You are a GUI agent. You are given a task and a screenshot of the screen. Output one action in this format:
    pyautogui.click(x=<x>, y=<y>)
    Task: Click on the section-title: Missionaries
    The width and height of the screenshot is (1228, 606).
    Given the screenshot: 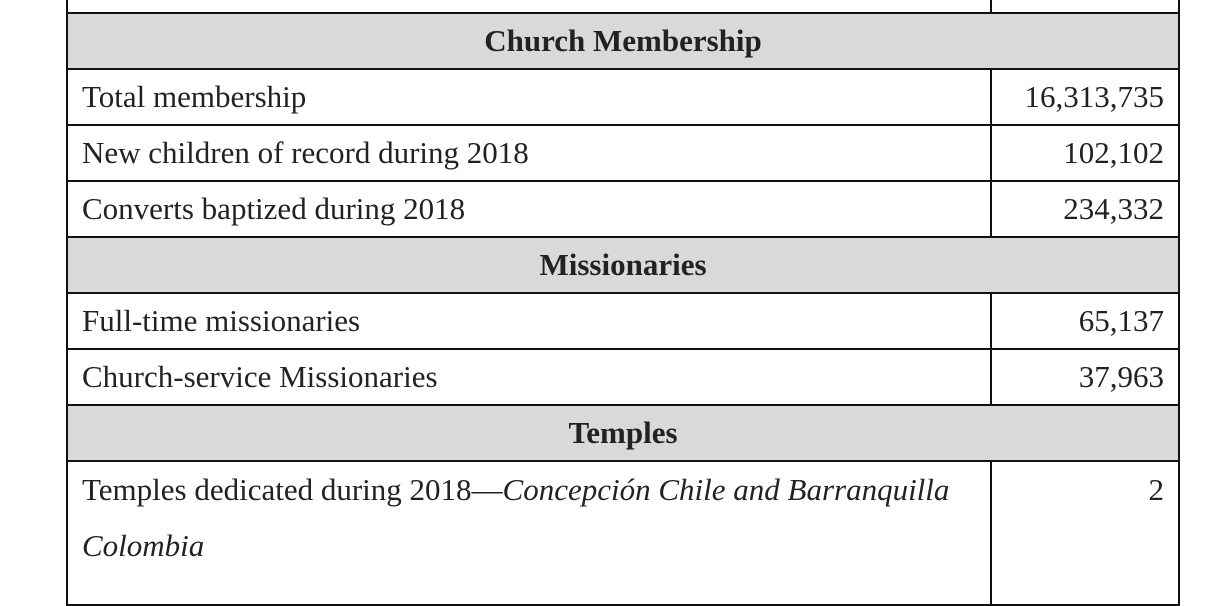 What is the action you would take?
    pyautogui.click(x=623, y=265)
    